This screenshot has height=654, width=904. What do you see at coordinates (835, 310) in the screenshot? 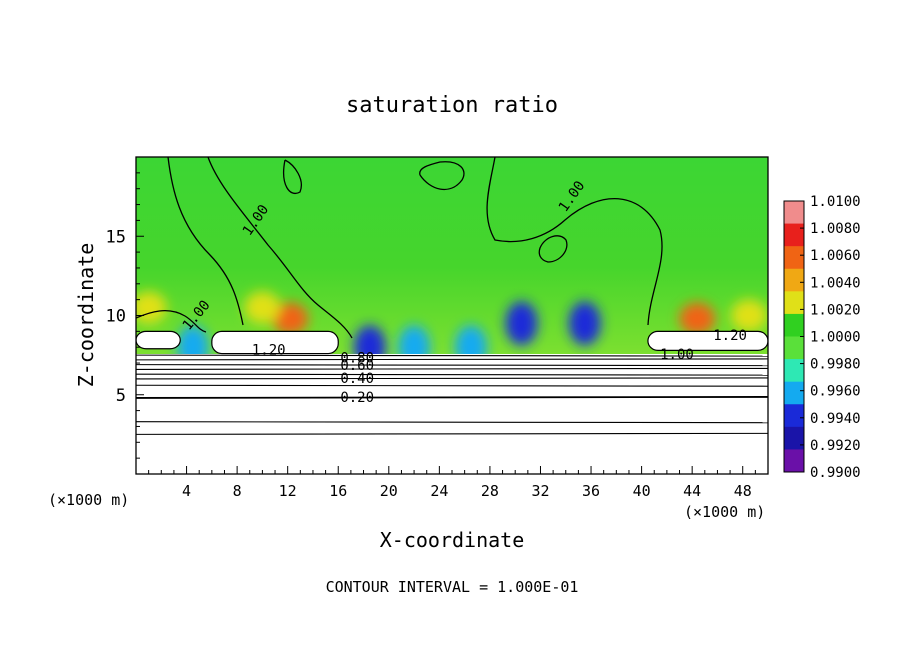
I see `colorbar-label: 1.0020` at bounding box center [835, 310].